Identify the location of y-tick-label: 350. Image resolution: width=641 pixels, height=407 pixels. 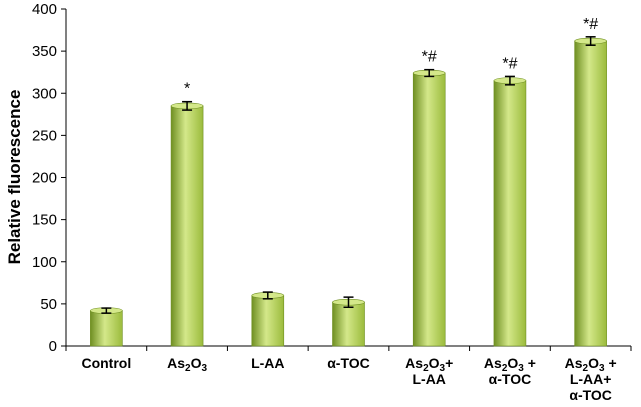
(44, 51).